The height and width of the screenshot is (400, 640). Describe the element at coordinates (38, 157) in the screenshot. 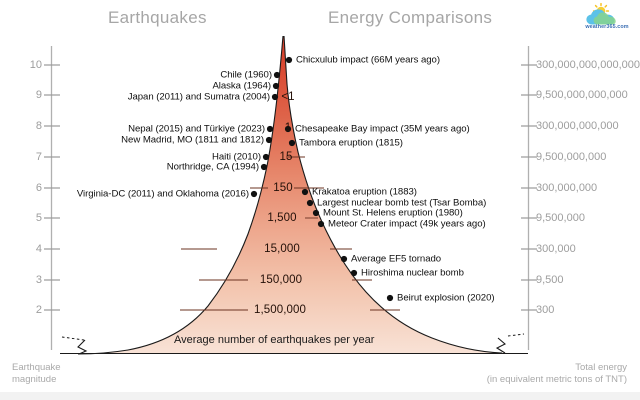

I see `left-tick-7: 7` at that location.